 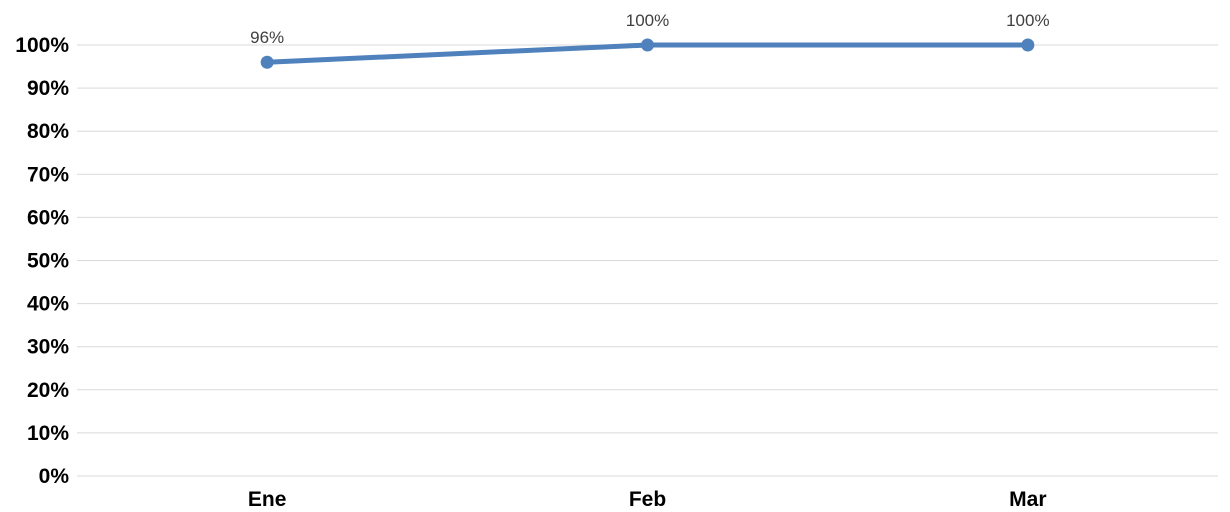 What do you see at coordinates (1027, 499) in the screenshot?
I see `x-tick-label: Mar` at bounding box center [1027, 499].